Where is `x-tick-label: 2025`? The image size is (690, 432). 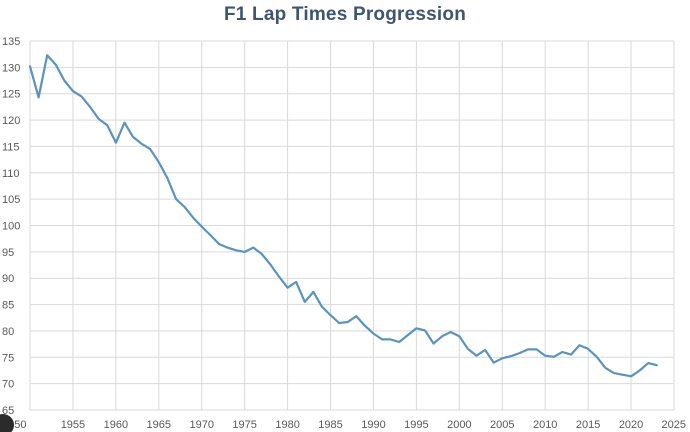 x-tick-label: 2025 is located at coordinates (674, 425).